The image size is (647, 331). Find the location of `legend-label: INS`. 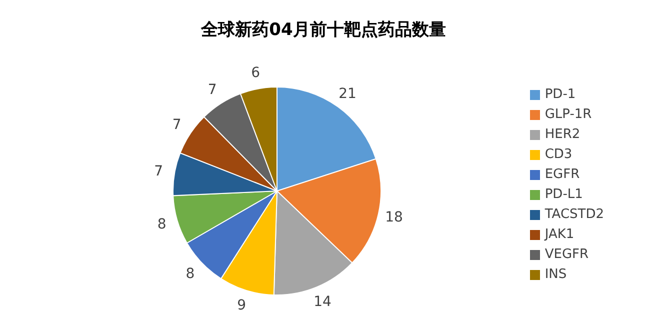

legend-label: INS is located at coordinates (555, 275).